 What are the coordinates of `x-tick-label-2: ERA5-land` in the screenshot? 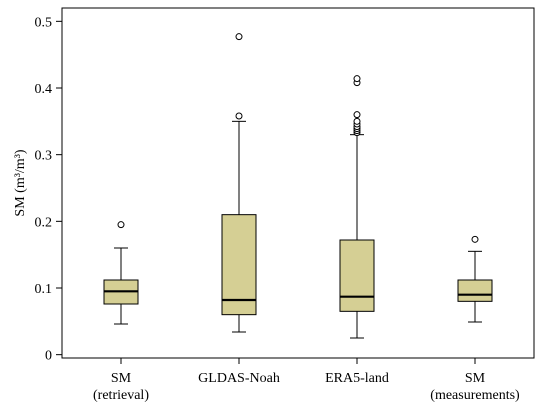 It's located at (357, 378).